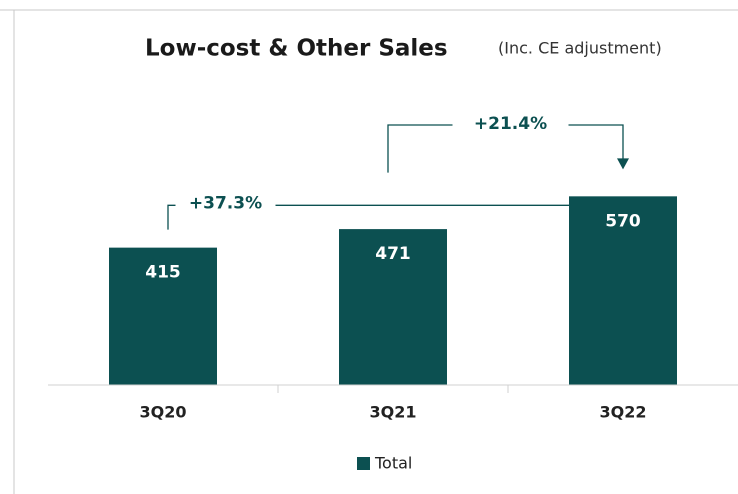 Image resolution: width=738 pixels, height=494 pixels. What do you see at coordinates (393, 412) in the screenshot?
I see `x-tick-label: 3Q21` at bounding box center [393, 412].